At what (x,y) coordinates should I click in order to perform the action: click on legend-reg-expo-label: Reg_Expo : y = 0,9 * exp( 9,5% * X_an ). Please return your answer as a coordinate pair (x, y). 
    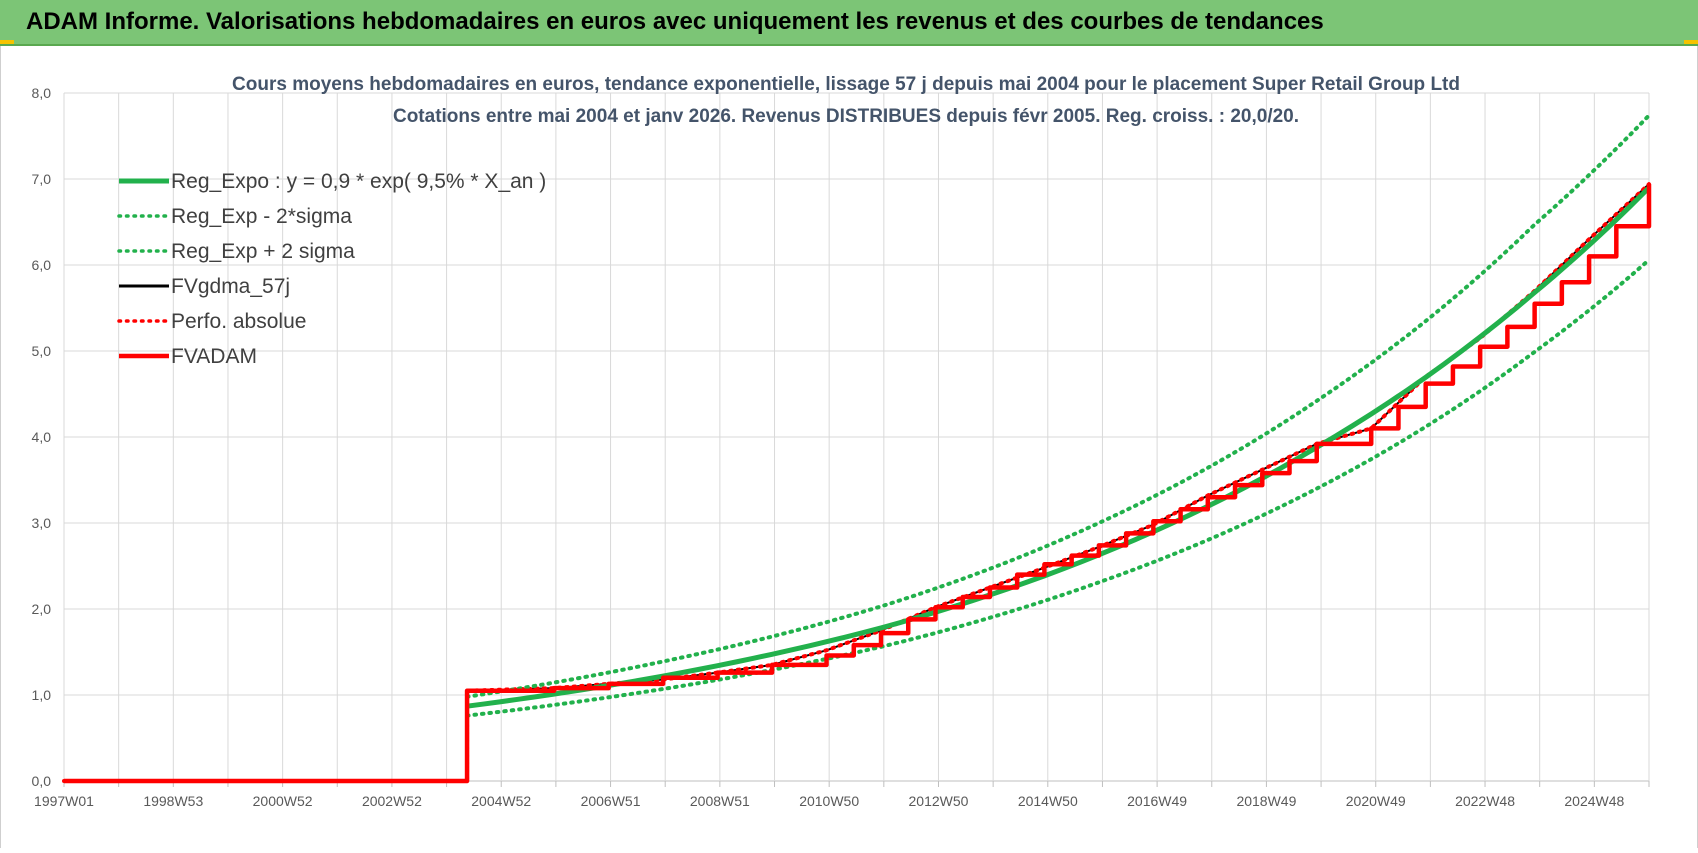
    Looking at the image, I should click on (358, 181).